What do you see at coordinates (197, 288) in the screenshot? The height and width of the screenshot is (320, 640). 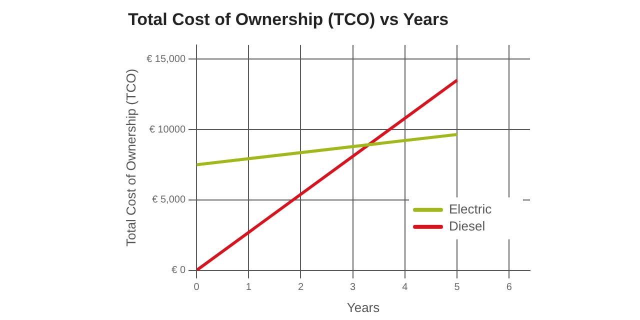 I see `x-tick-label: 0` at bounding box center [197, 288].